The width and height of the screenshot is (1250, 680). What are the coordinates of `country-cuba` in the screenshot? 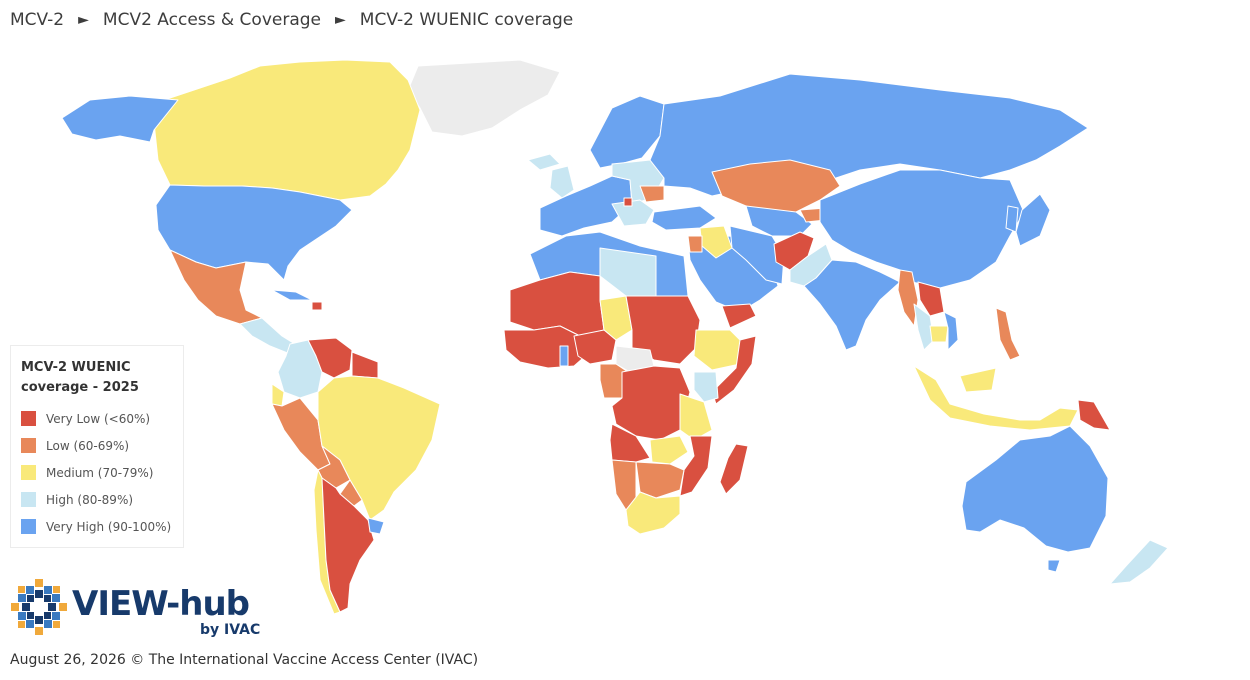 It's located at (292, 295).